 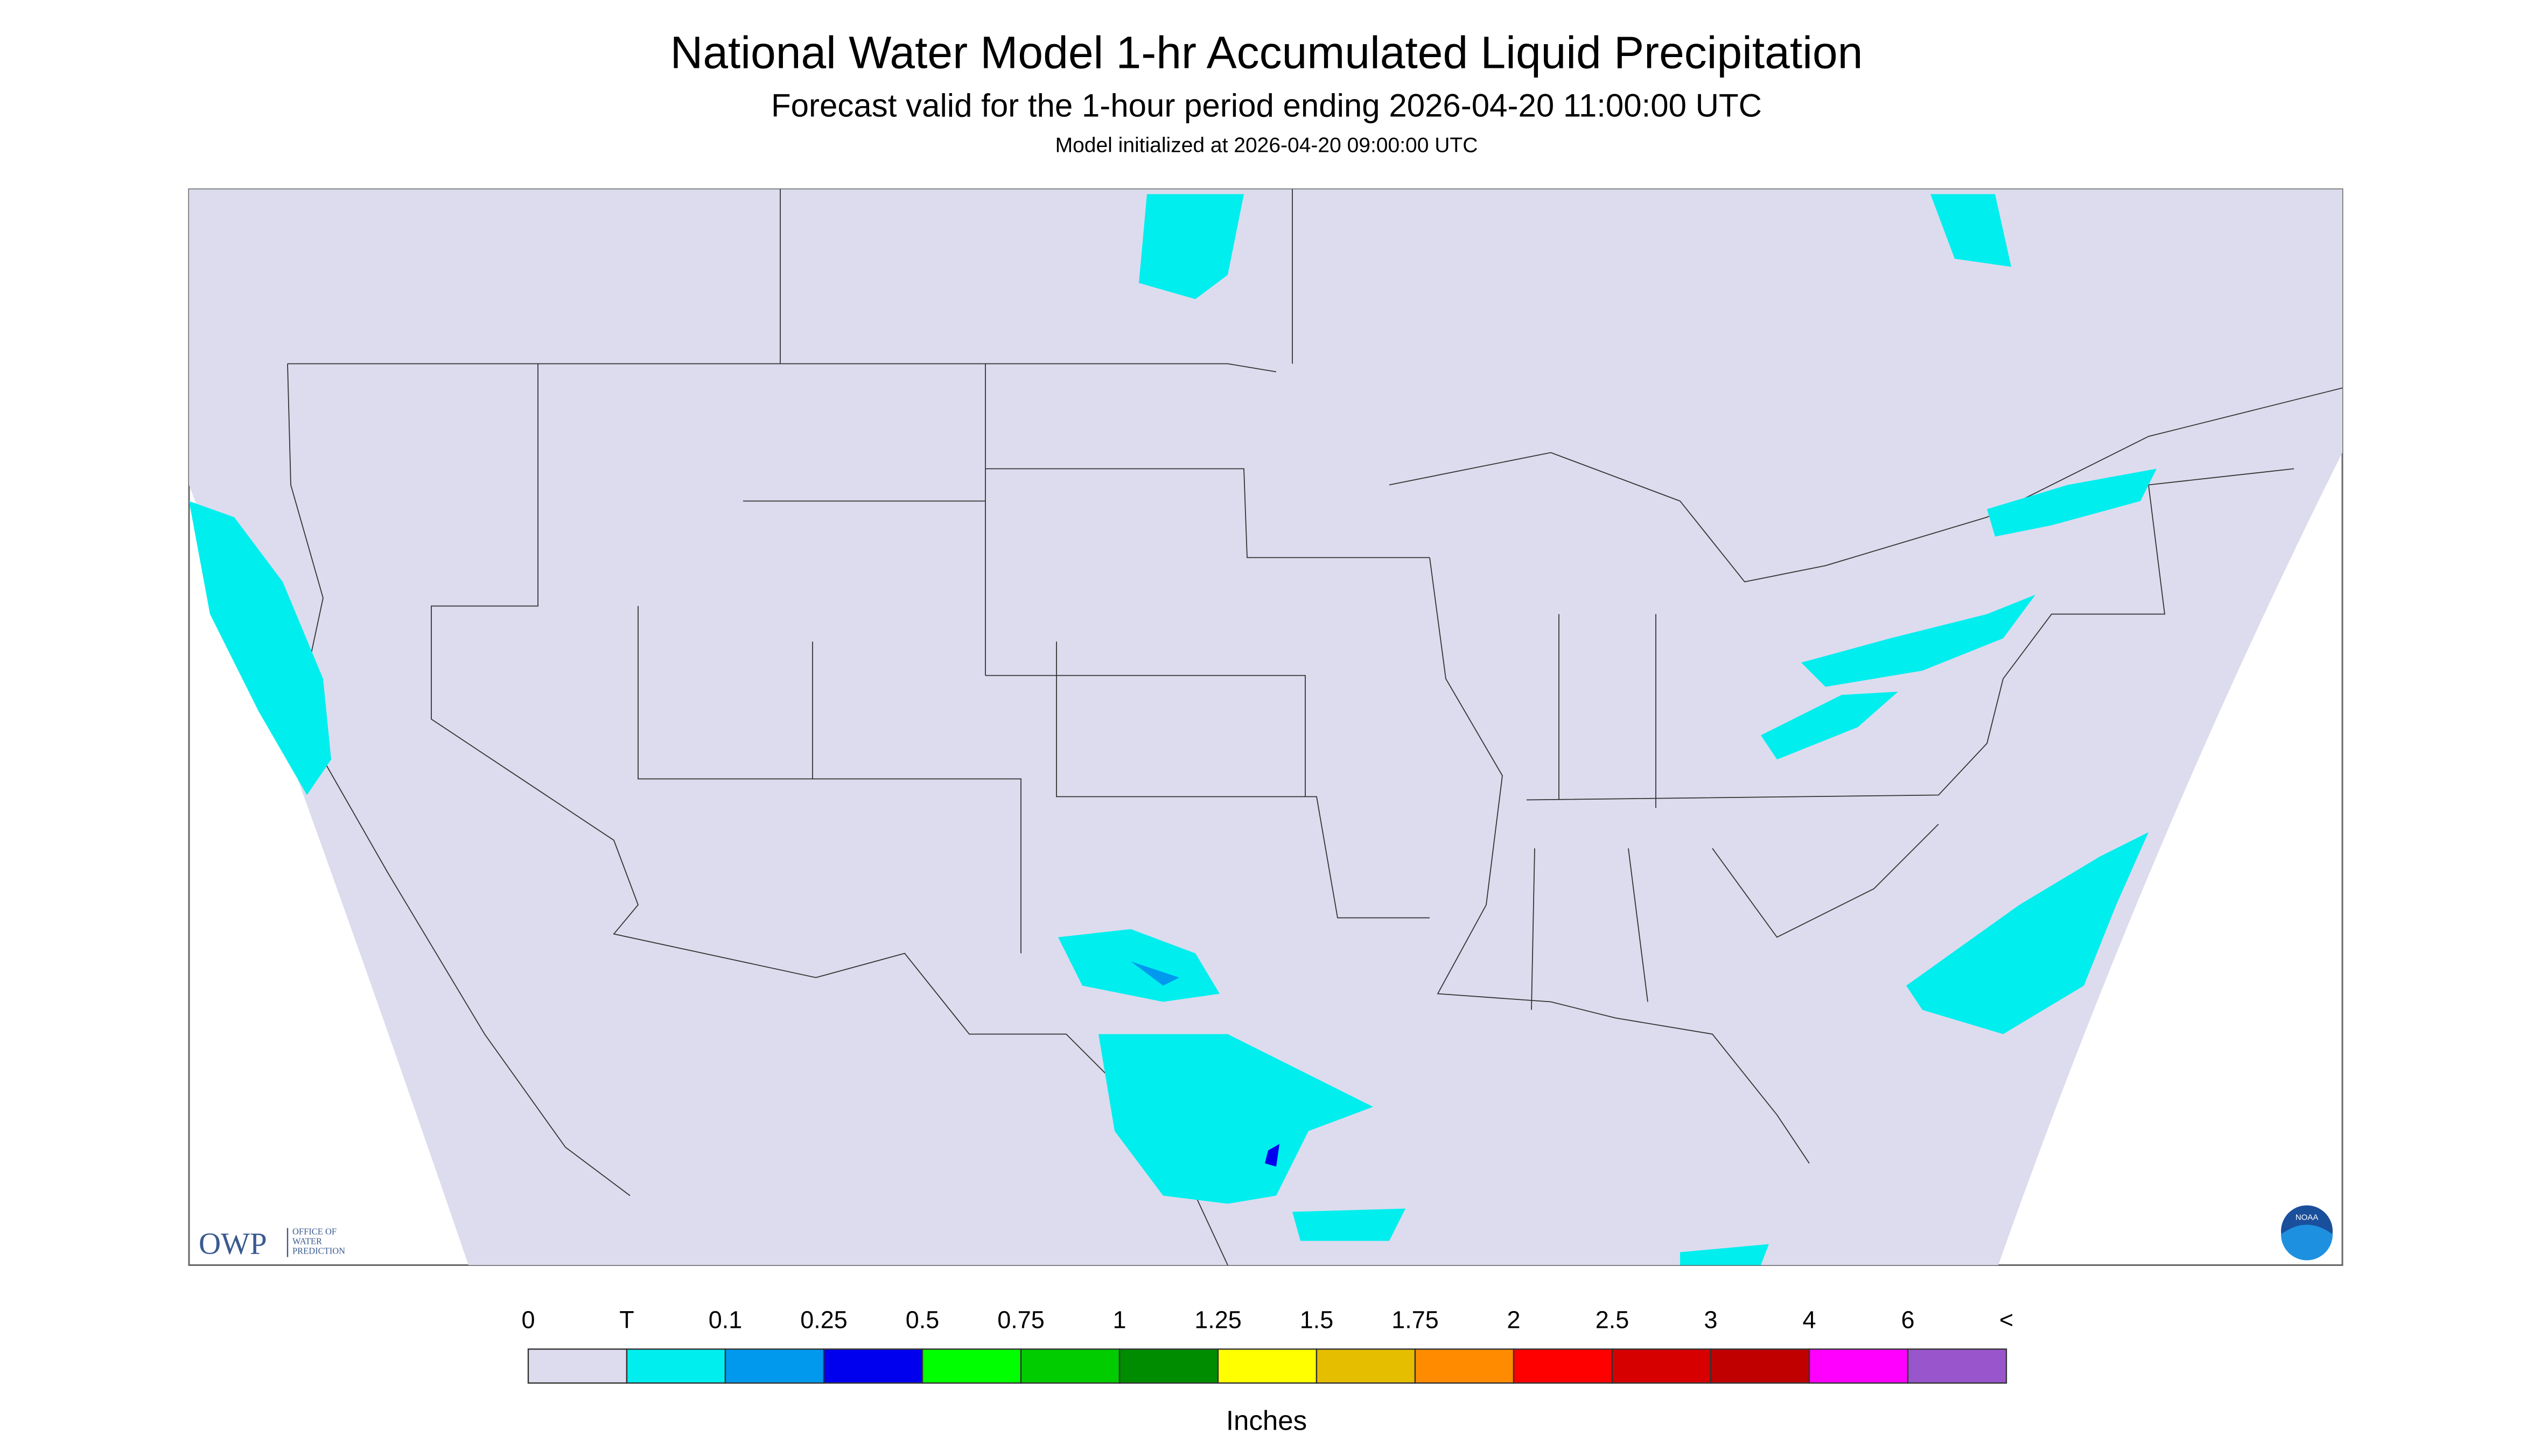 I want to click on legend-label: 3, so click(x=1710, y=1320).